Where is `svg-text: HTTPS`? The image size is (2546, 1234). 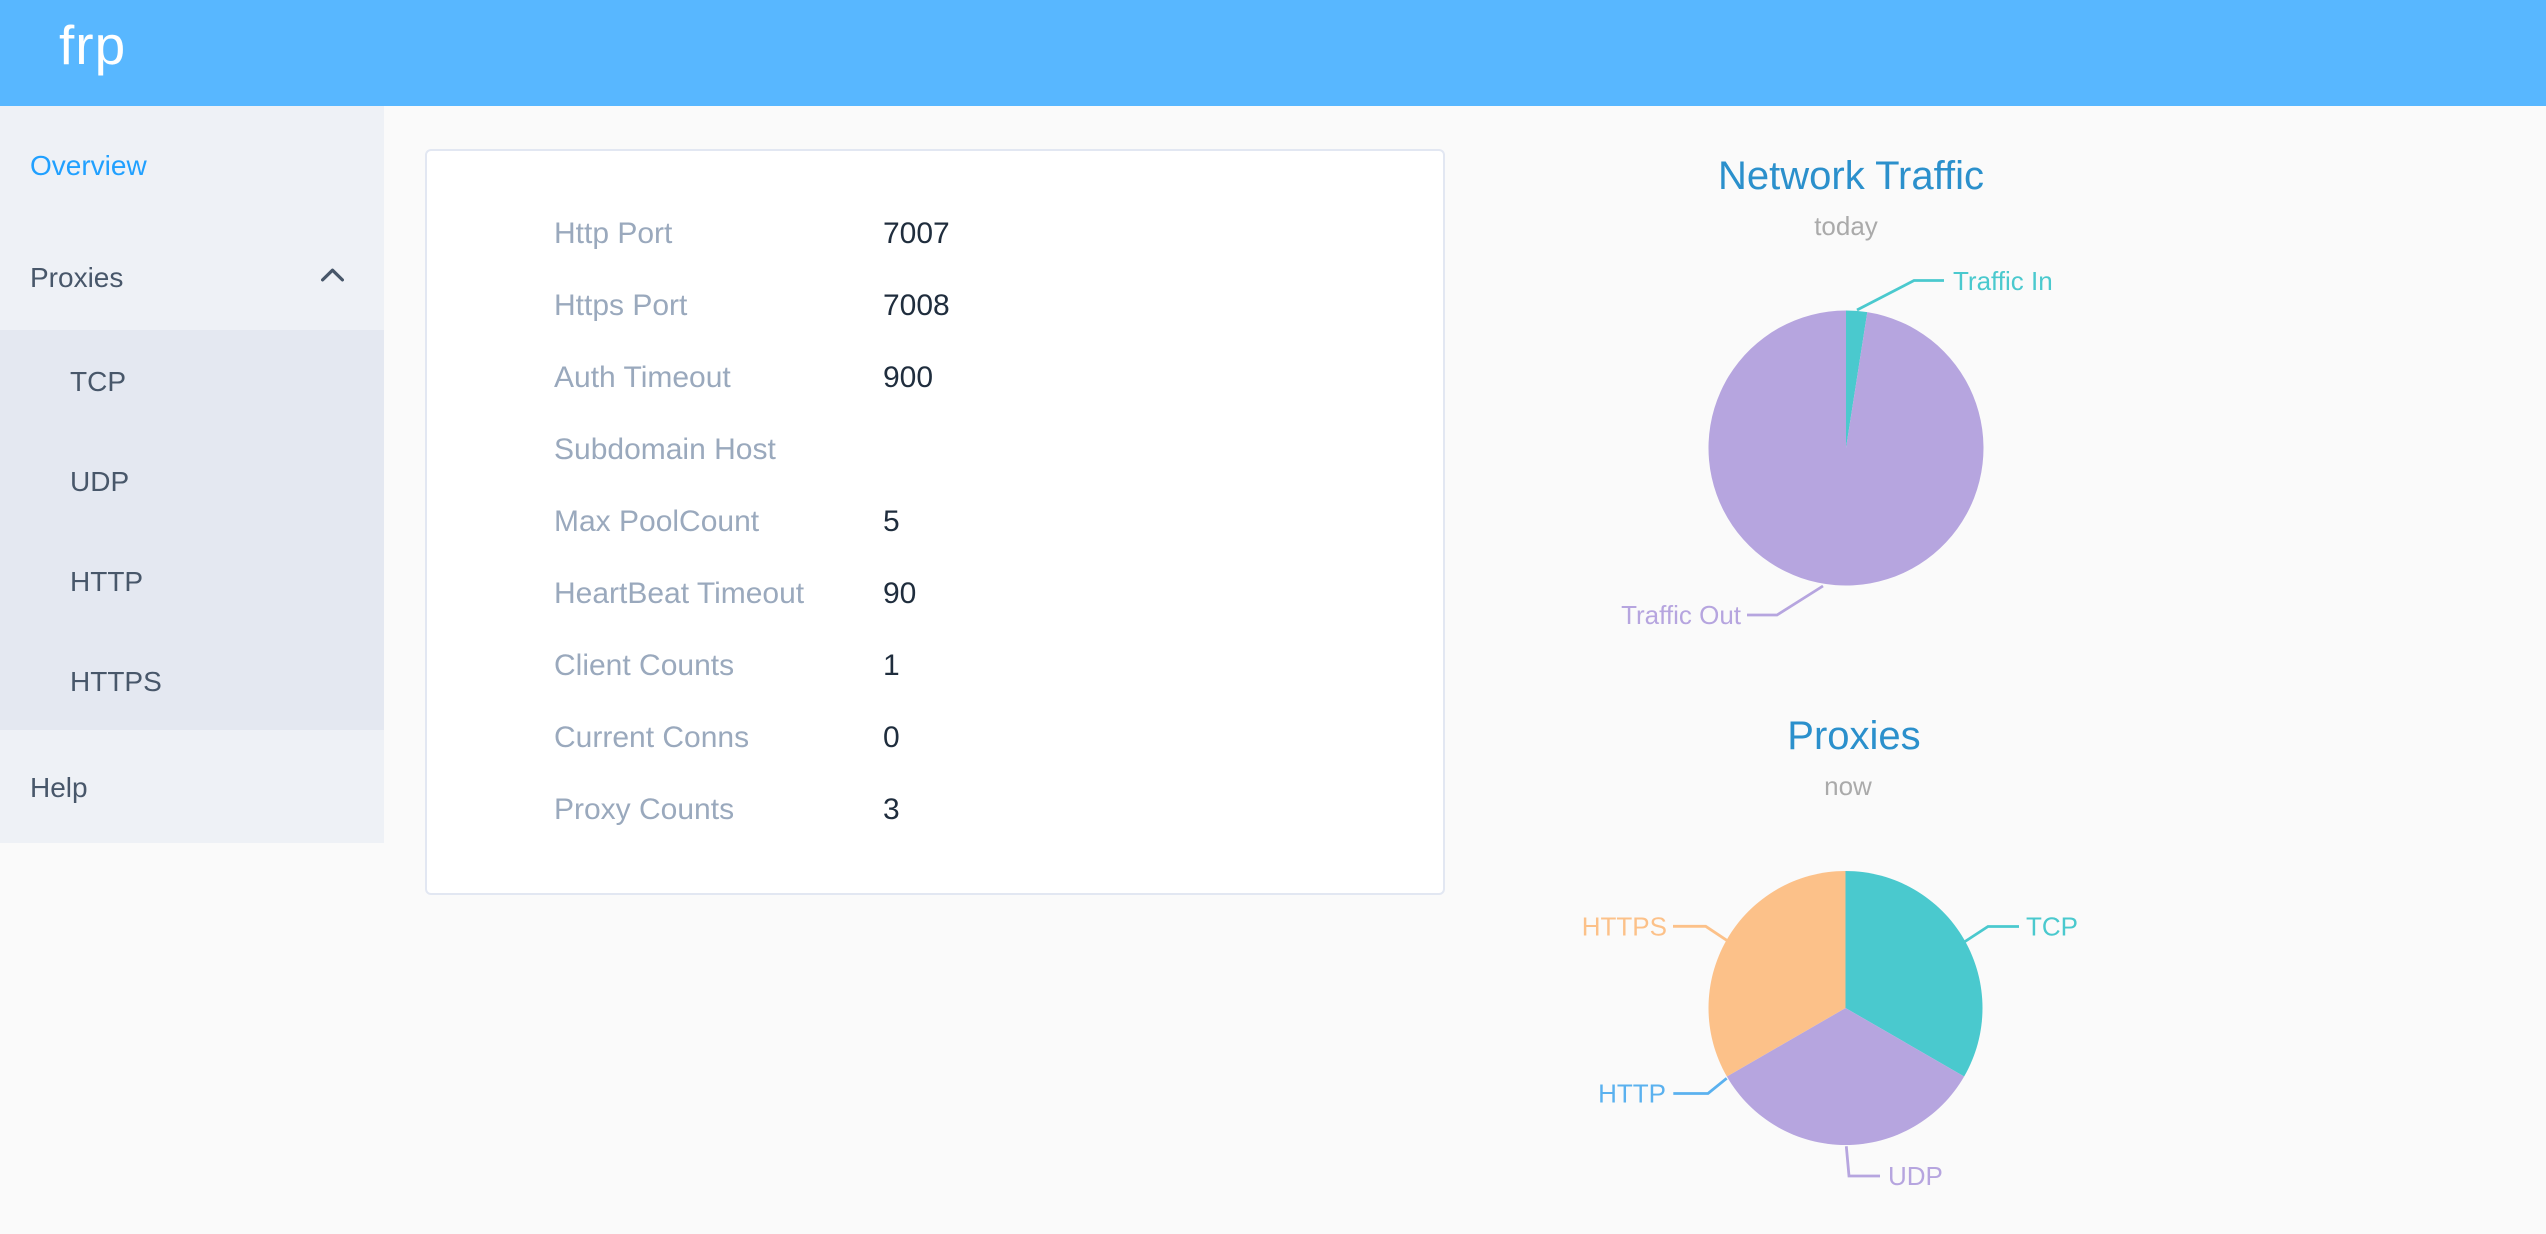 svg-text: HTTPS is located at coordinates (1624, 927).